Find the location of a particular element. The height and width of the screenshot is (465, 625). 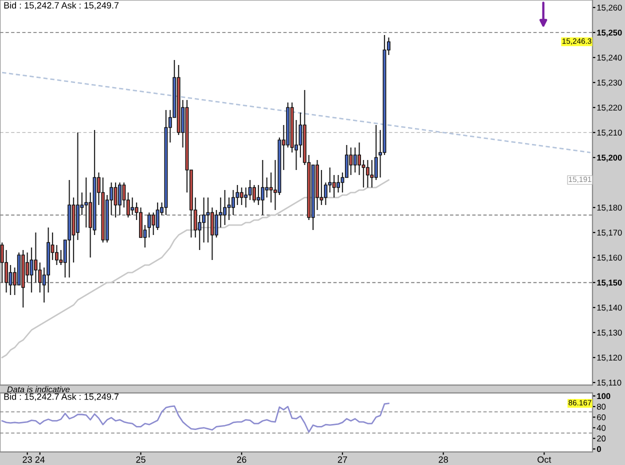

y-tick-label: 15,140 is located at coordinates (609, 308).